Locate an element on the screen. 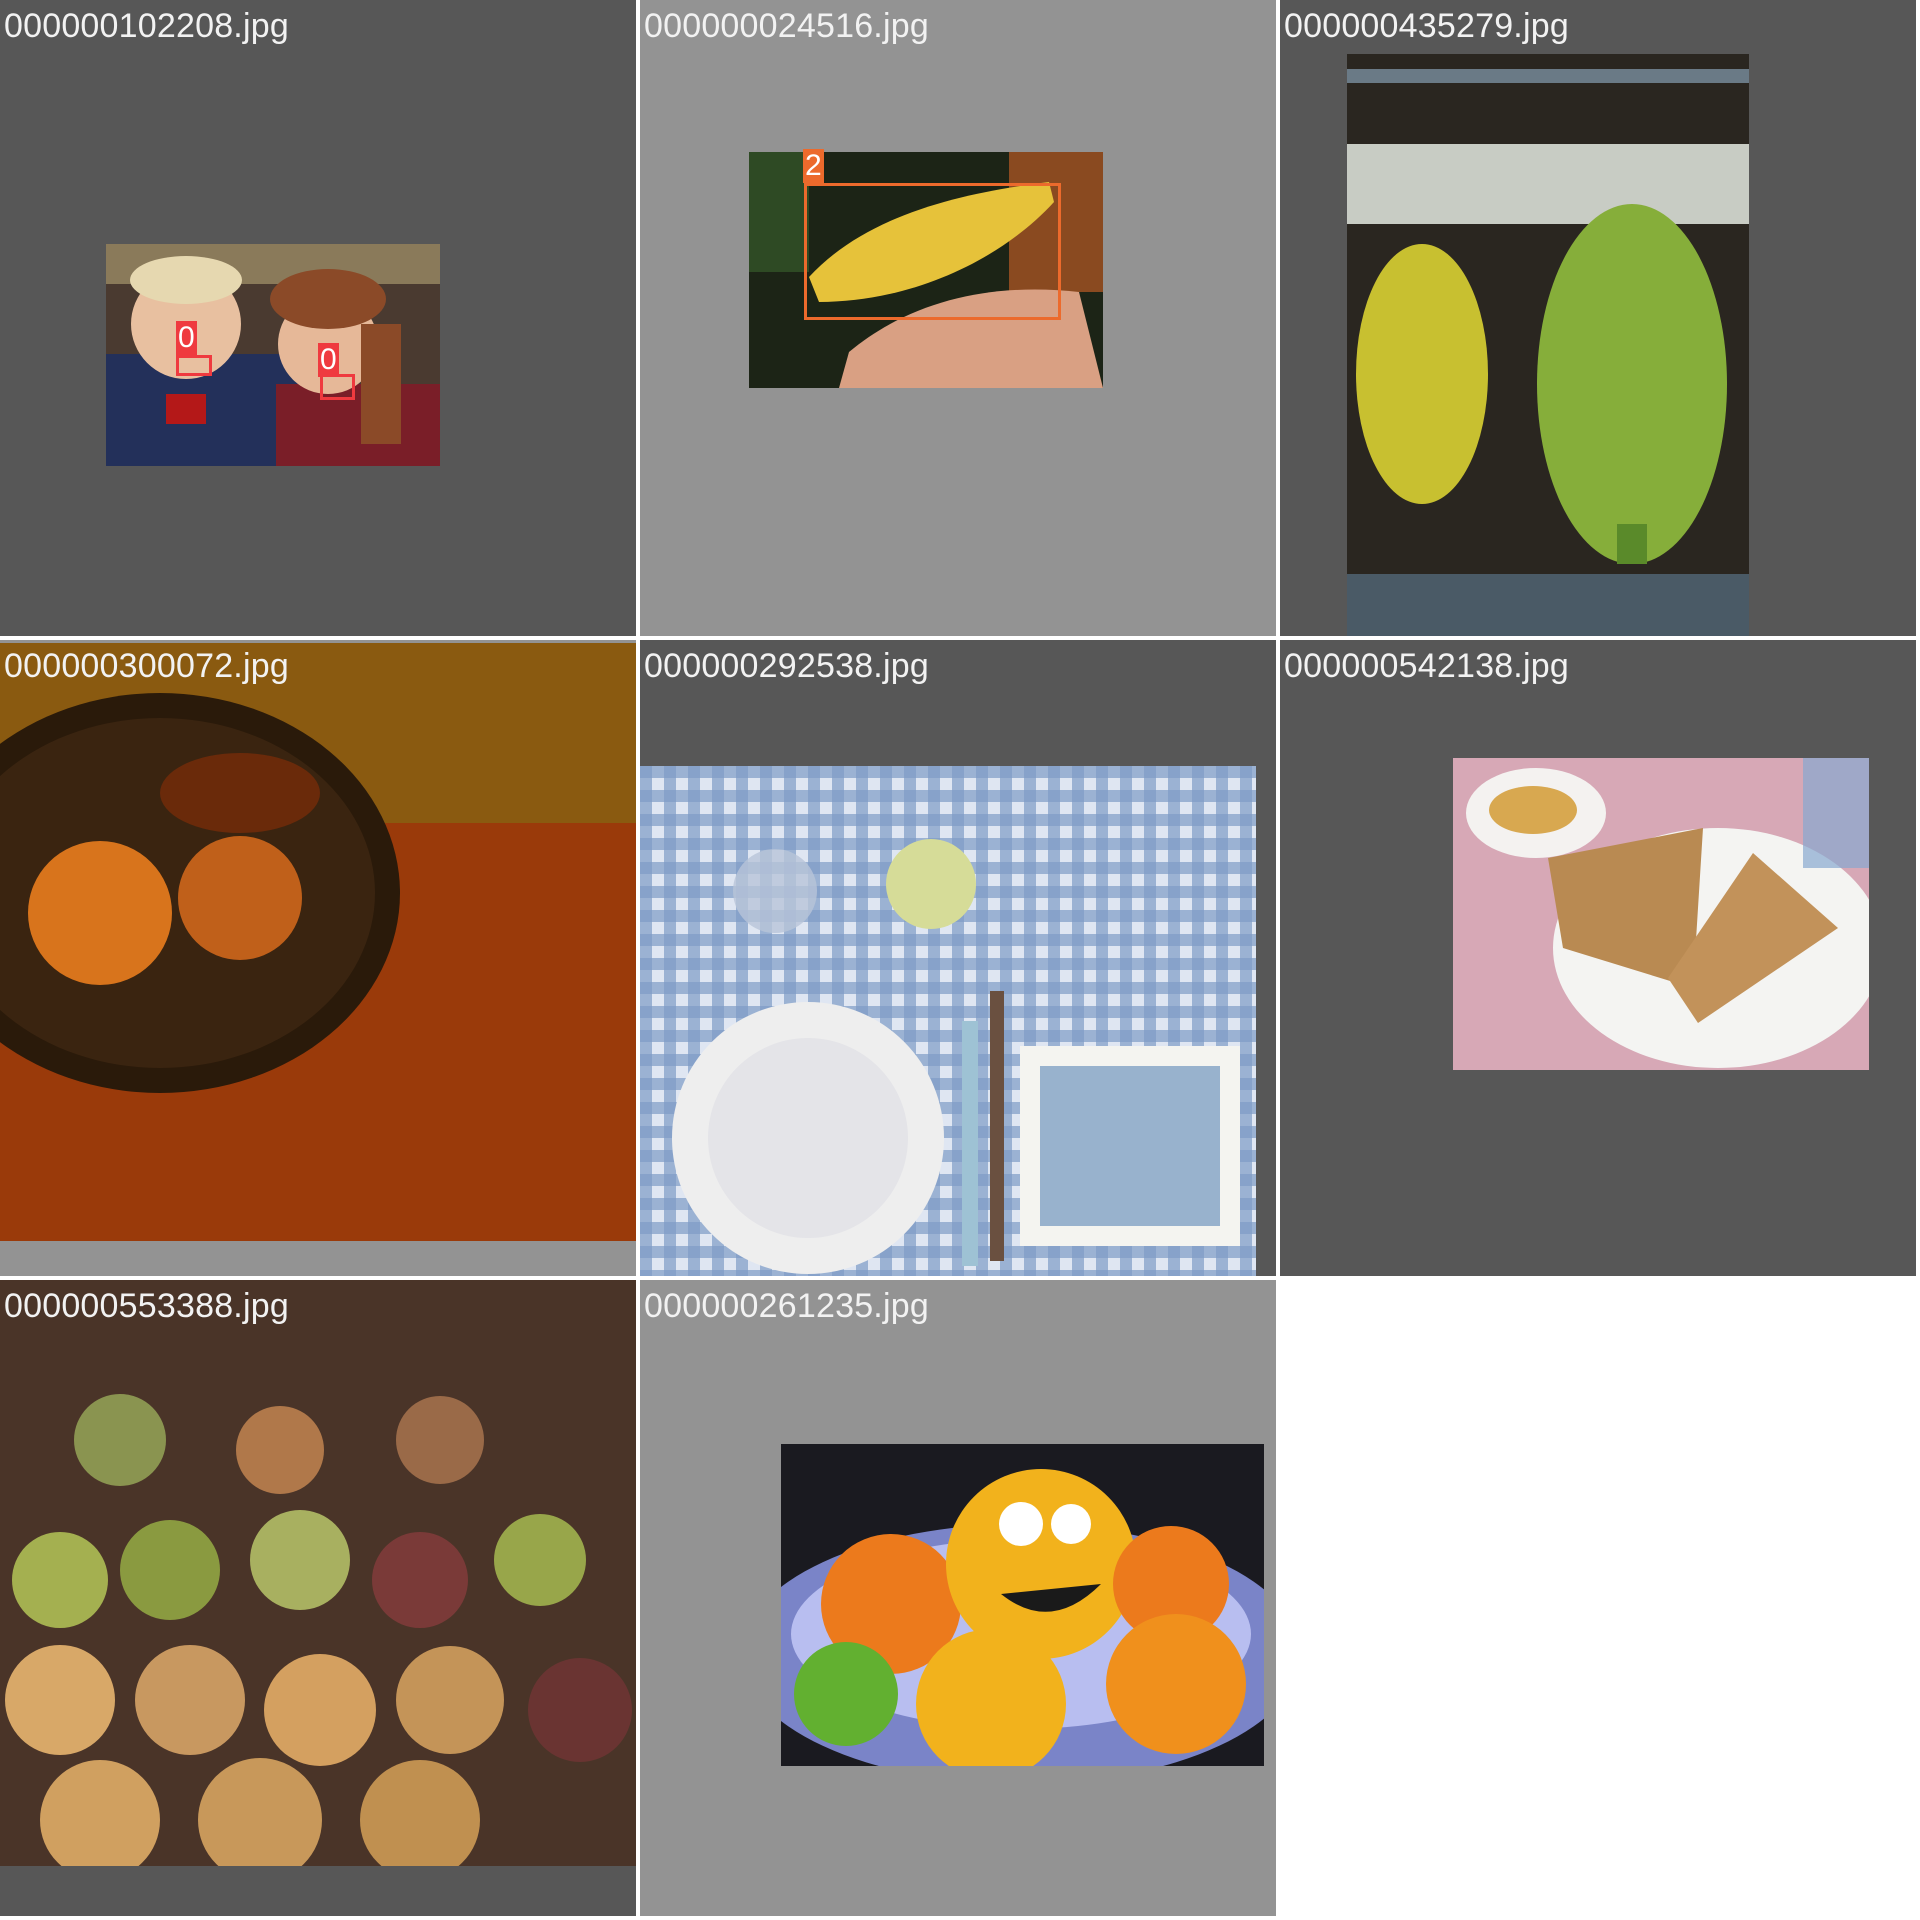  tile-filename: 000000292538.jpg is located at coordinates (786, 666).